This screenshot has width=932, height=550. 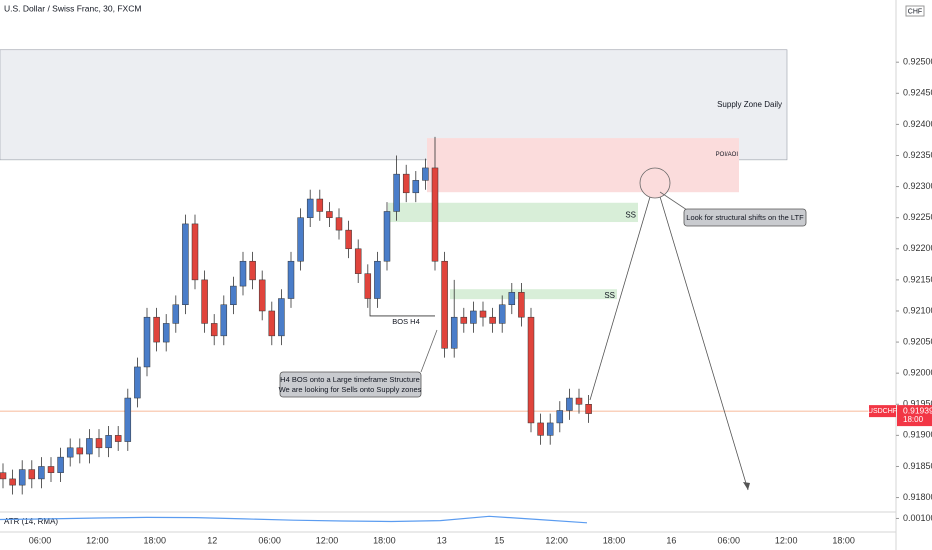 What do you see at coordinates (917, 410) in the screenshot?
I see `price-label: 0.91939` at bounding box center [917, 410].